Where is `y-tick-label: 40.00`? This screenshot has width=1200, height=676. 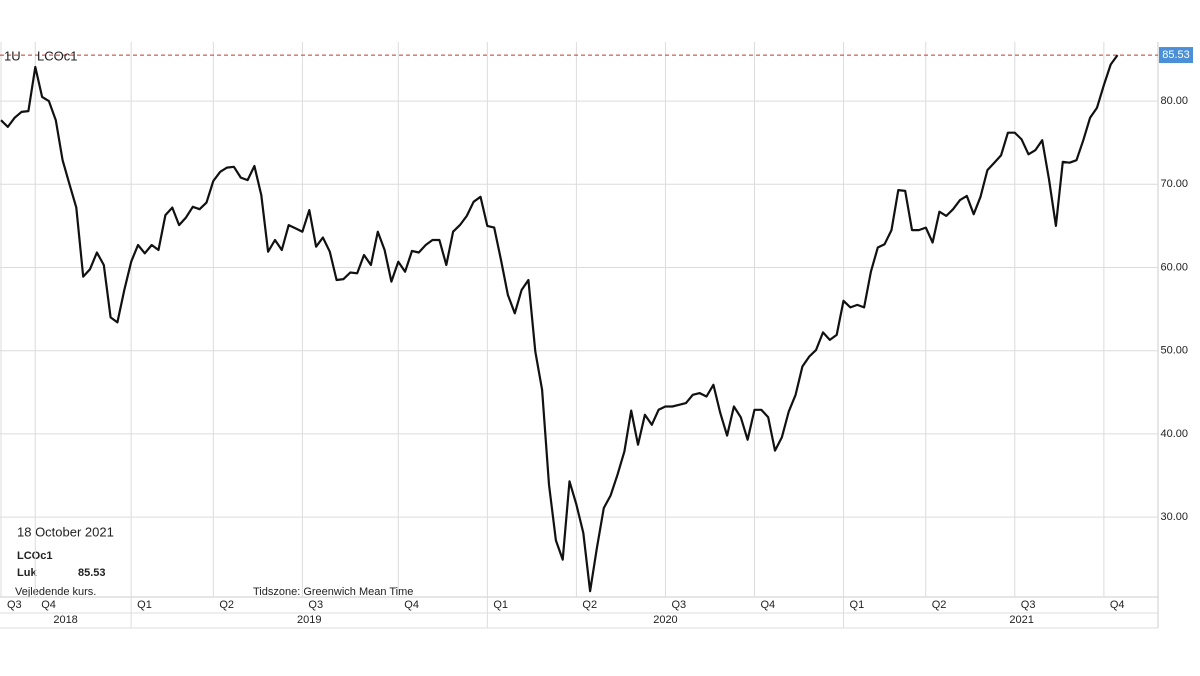 y-tick-label: 40.00 is located at coordinates (1174, 434).